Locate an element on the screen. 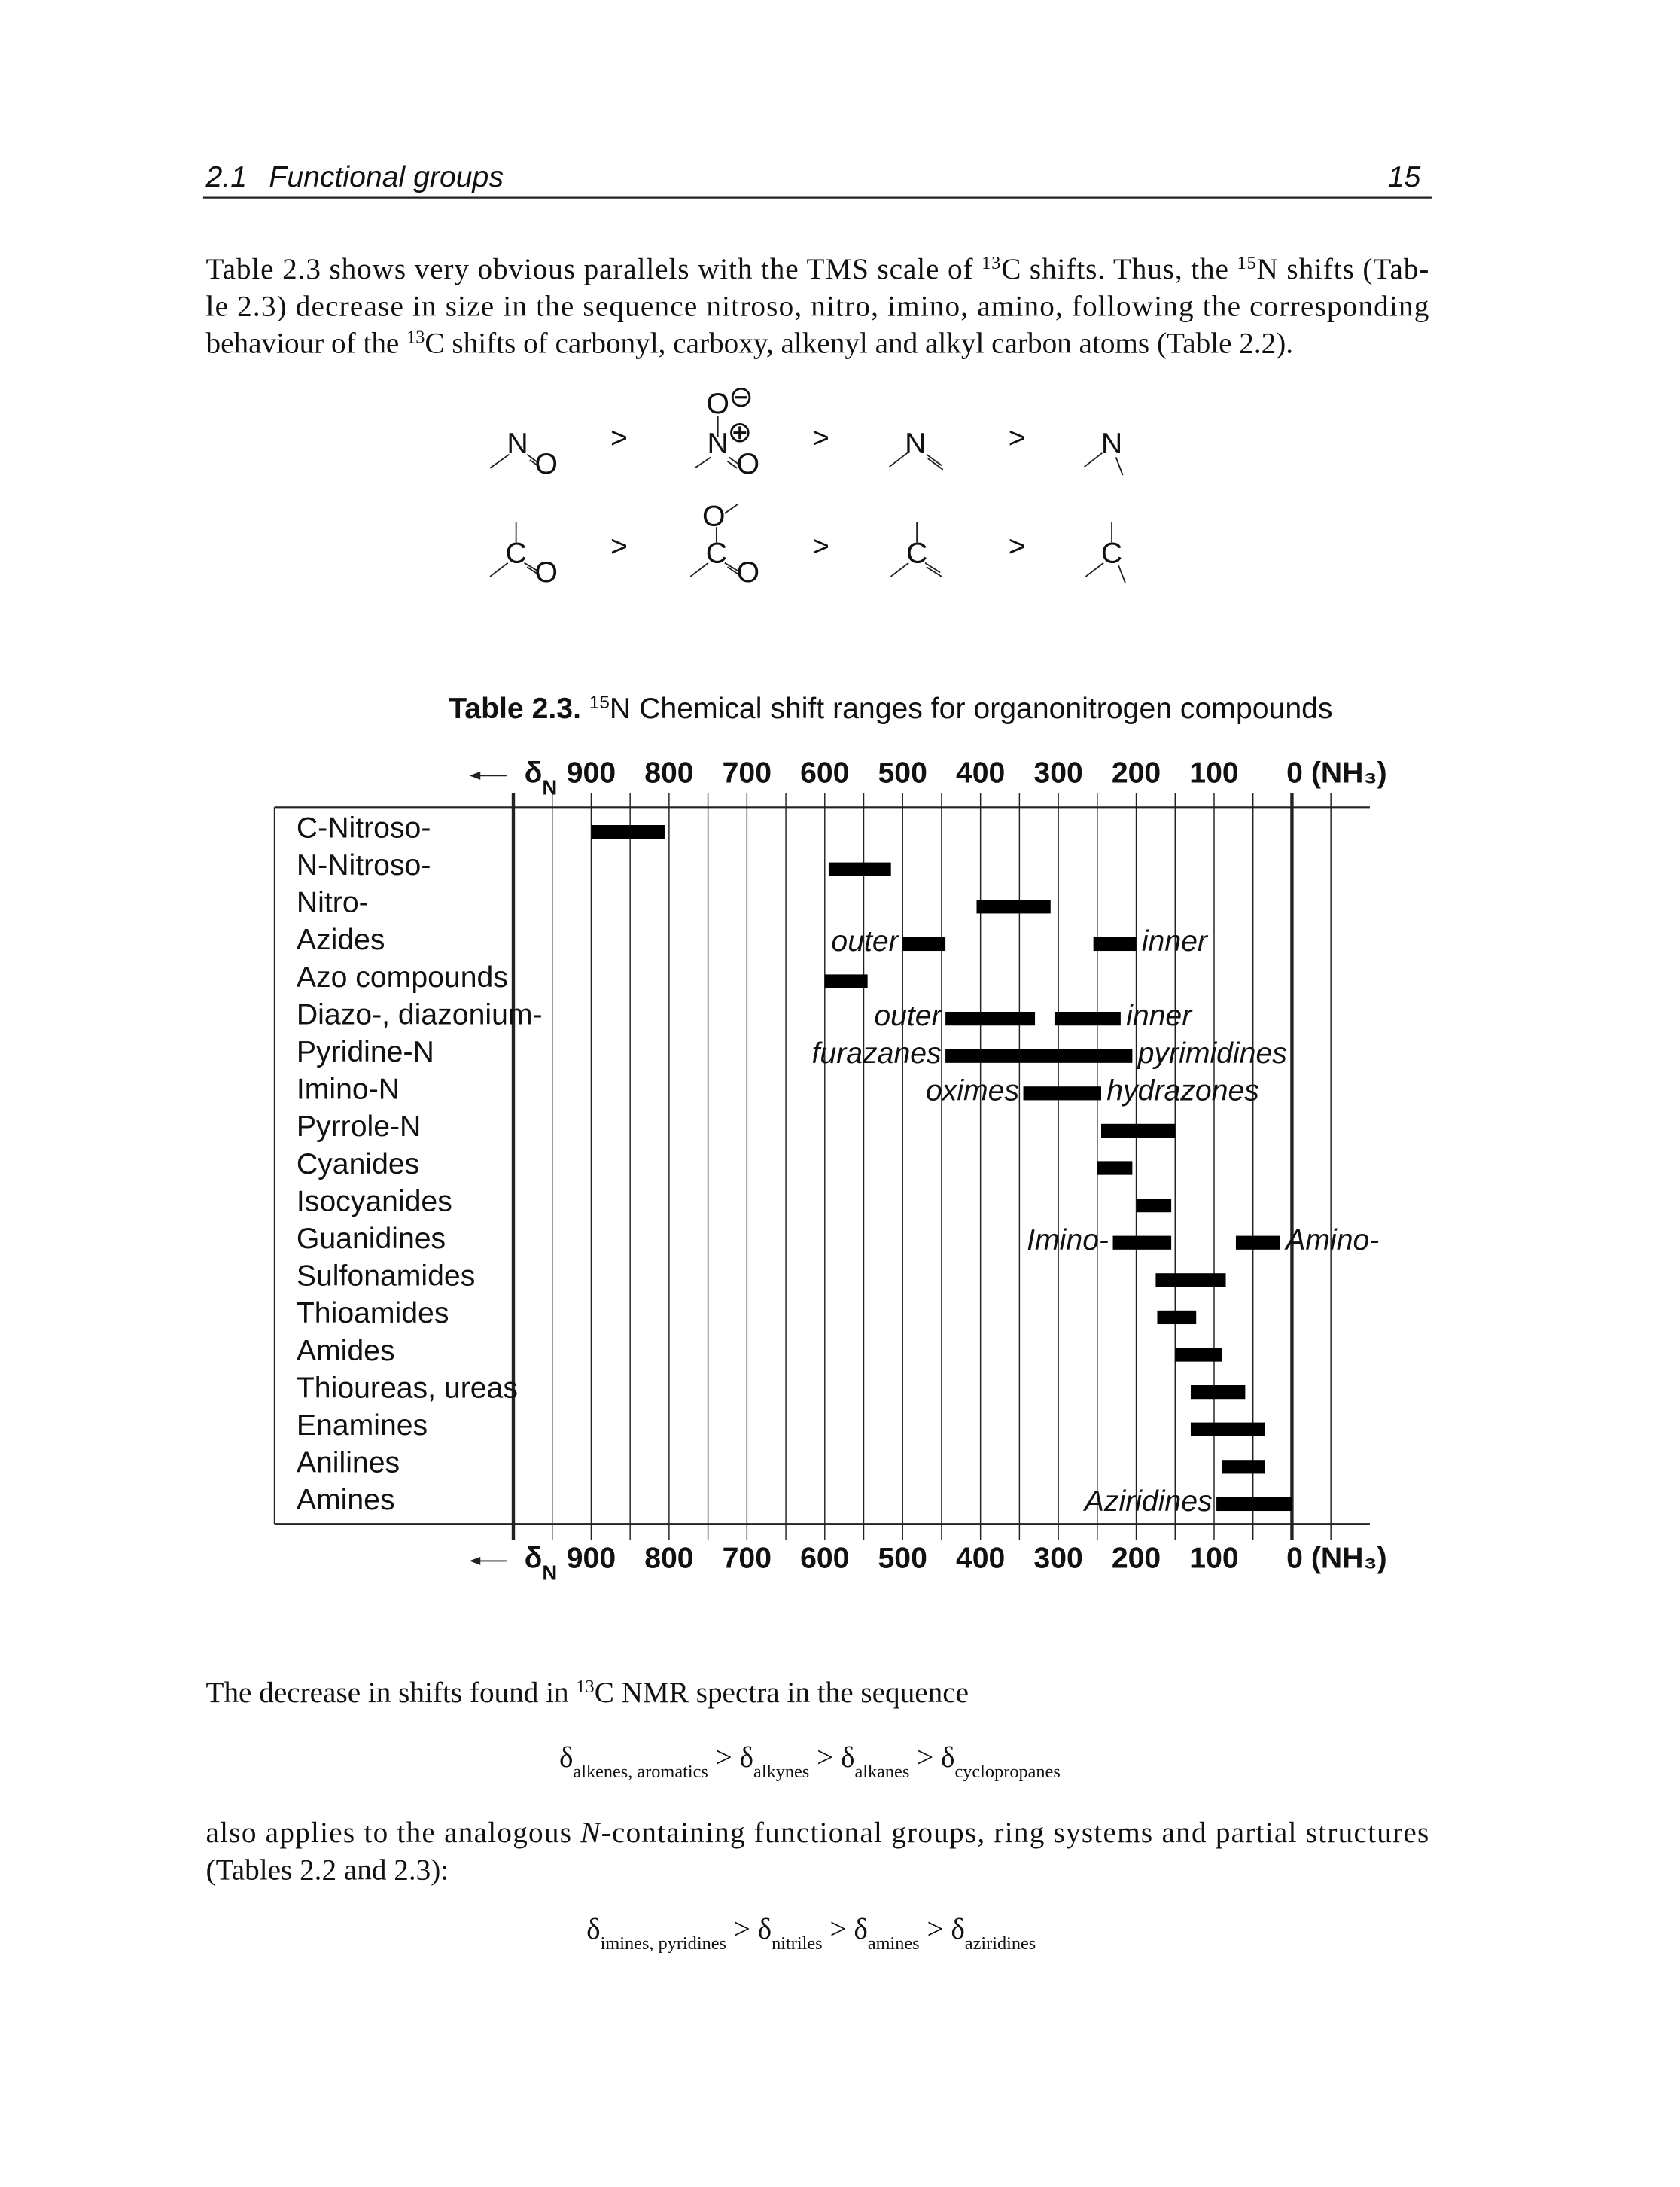  caption-label: Table 2.3. is located at coordinates (515, 709).